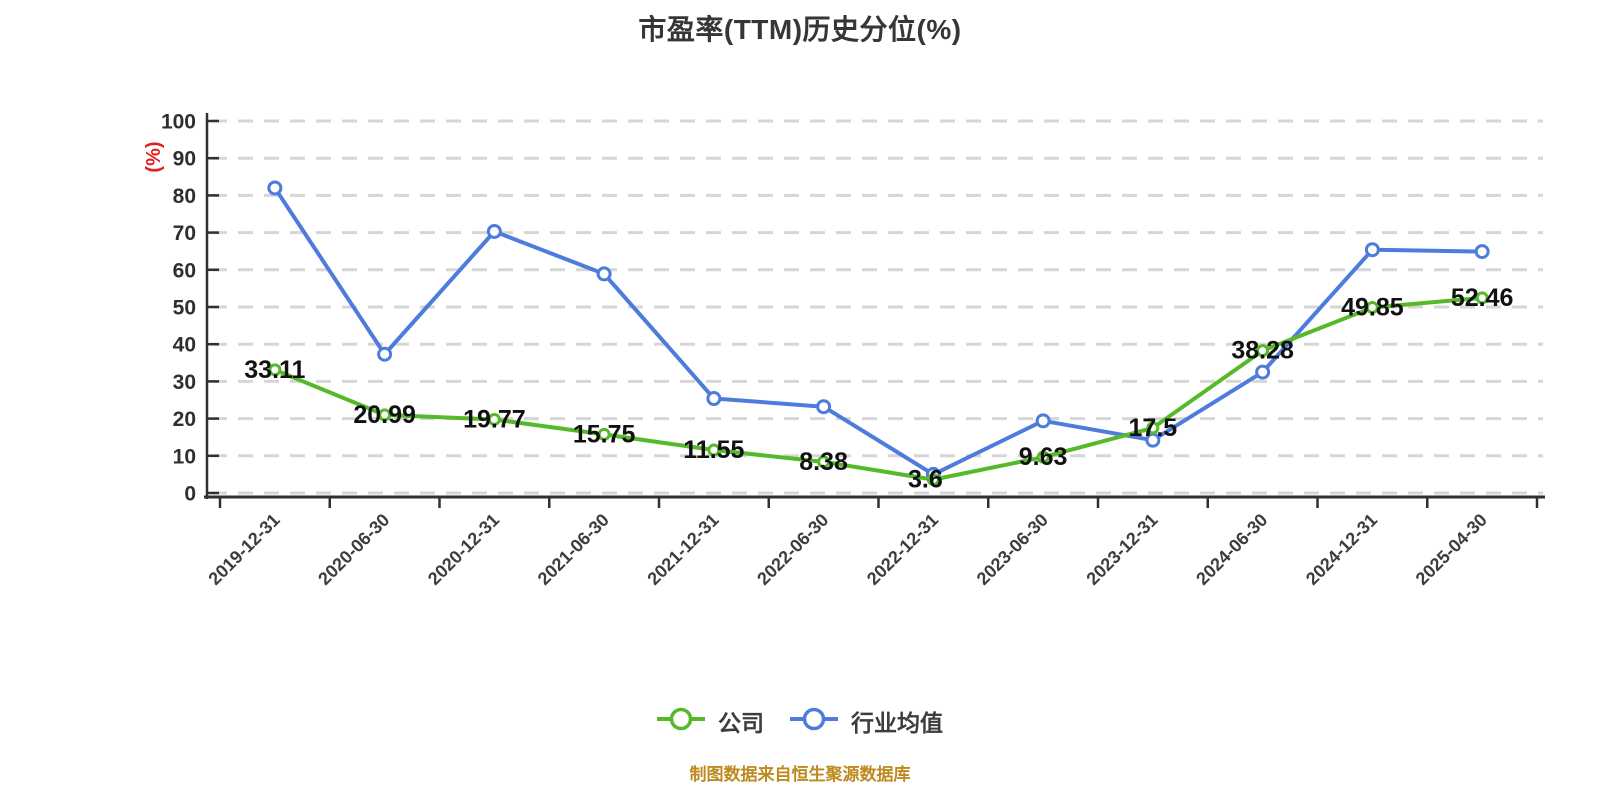 The height and width of the screenshot is (800, 1600). What do you see at coordinates (184, 233) in the screenshot?
I see `y-axis-label: 70` at bounding box center [184, 233].